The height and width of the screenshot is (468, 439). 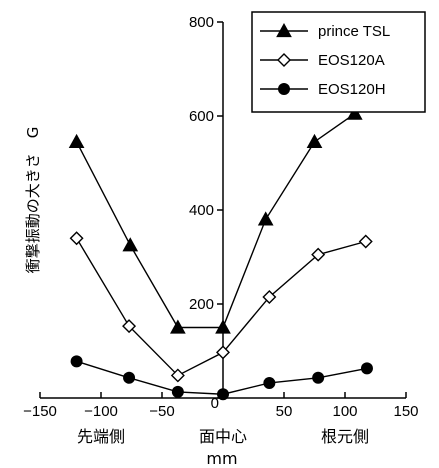 What do you see at coordinates (344, 411) in the screenshot?
I see `x-tick-label: 100` at bounding box center [344, 411].